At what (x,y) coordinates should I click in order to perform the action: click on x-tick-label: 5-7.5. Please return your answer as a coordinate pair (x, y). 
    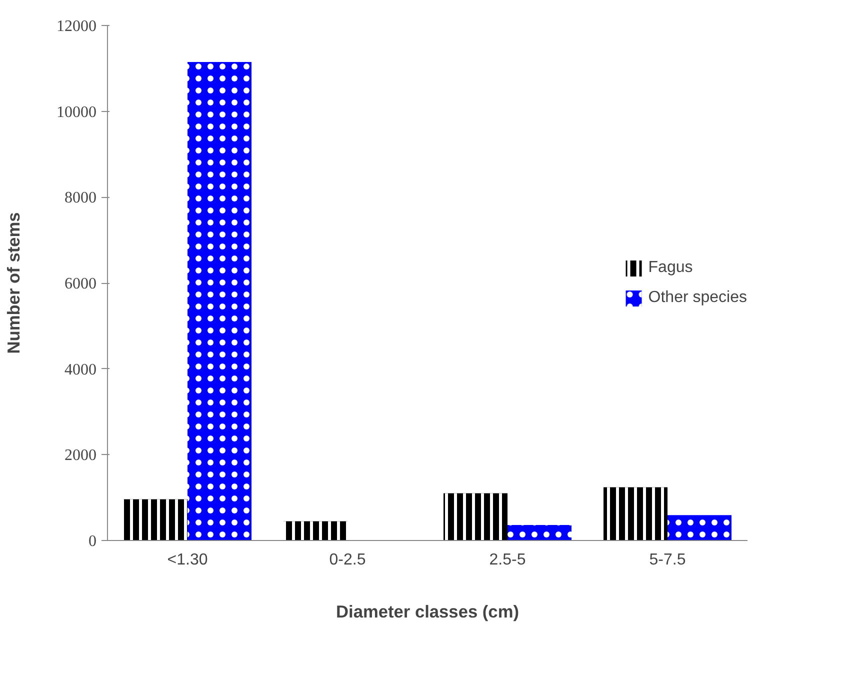
    Looking at the image, I should click on (667, 560).